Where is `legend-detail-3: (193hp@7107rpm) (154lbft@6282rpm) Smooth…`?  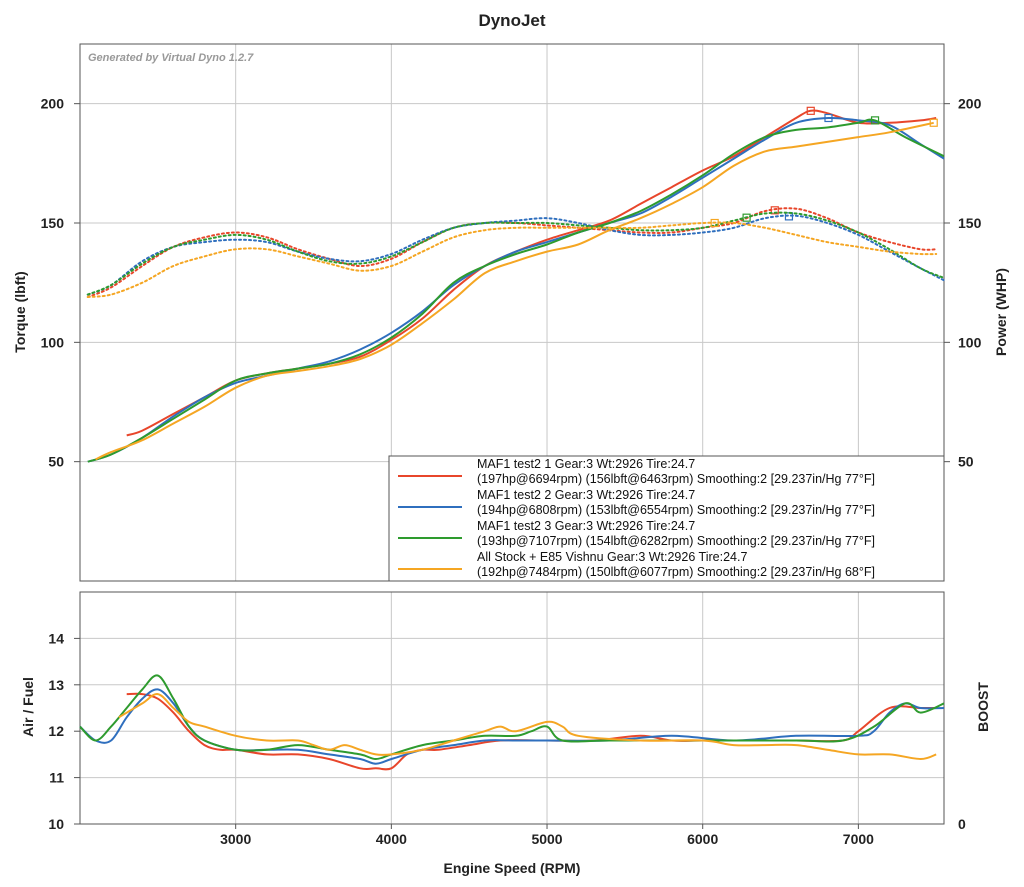 legend-detail-3: (193hp@7107rpm) (154lbft@6282rpm) Smooth… is located at coordinates (676, 541).